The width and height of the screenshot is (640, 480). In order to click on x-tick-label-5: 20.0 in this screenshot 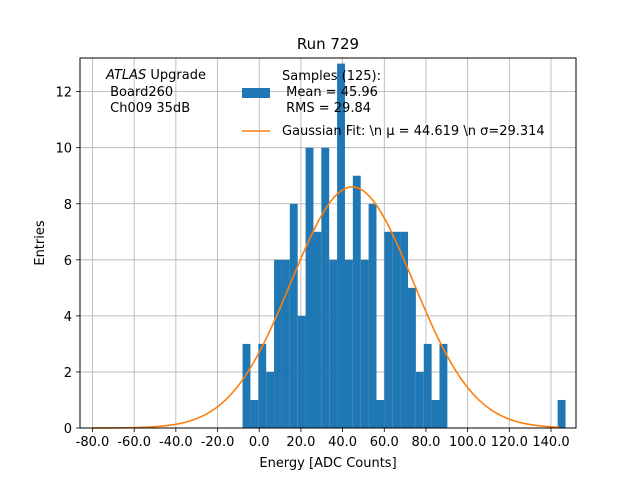, I will do `click(300, 442)`.